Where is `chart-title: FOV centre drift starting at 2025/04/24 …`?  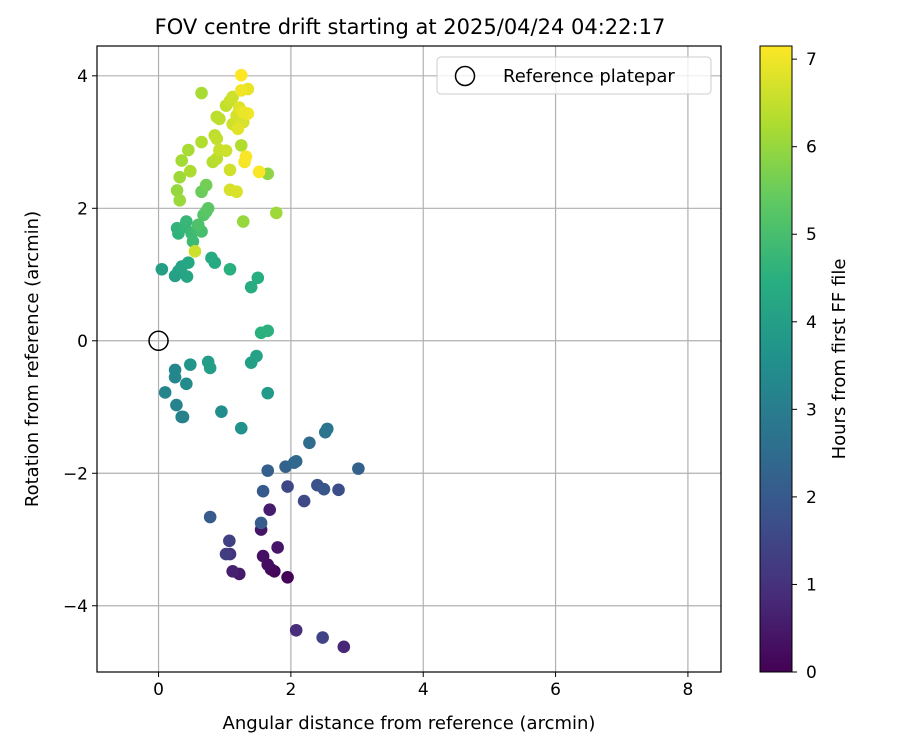
chart-title: FOV centre drift starting at 2025/04/24 … is located at coordinates (410, 27).